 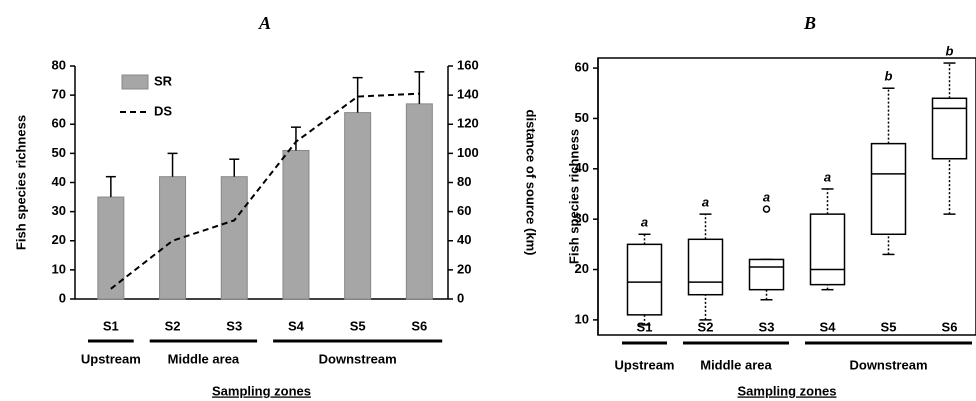 What do you see at coordinates (468, 94) in the screenshot?
I see `y2-tick-label: 140` at bounding box center [468, 94].